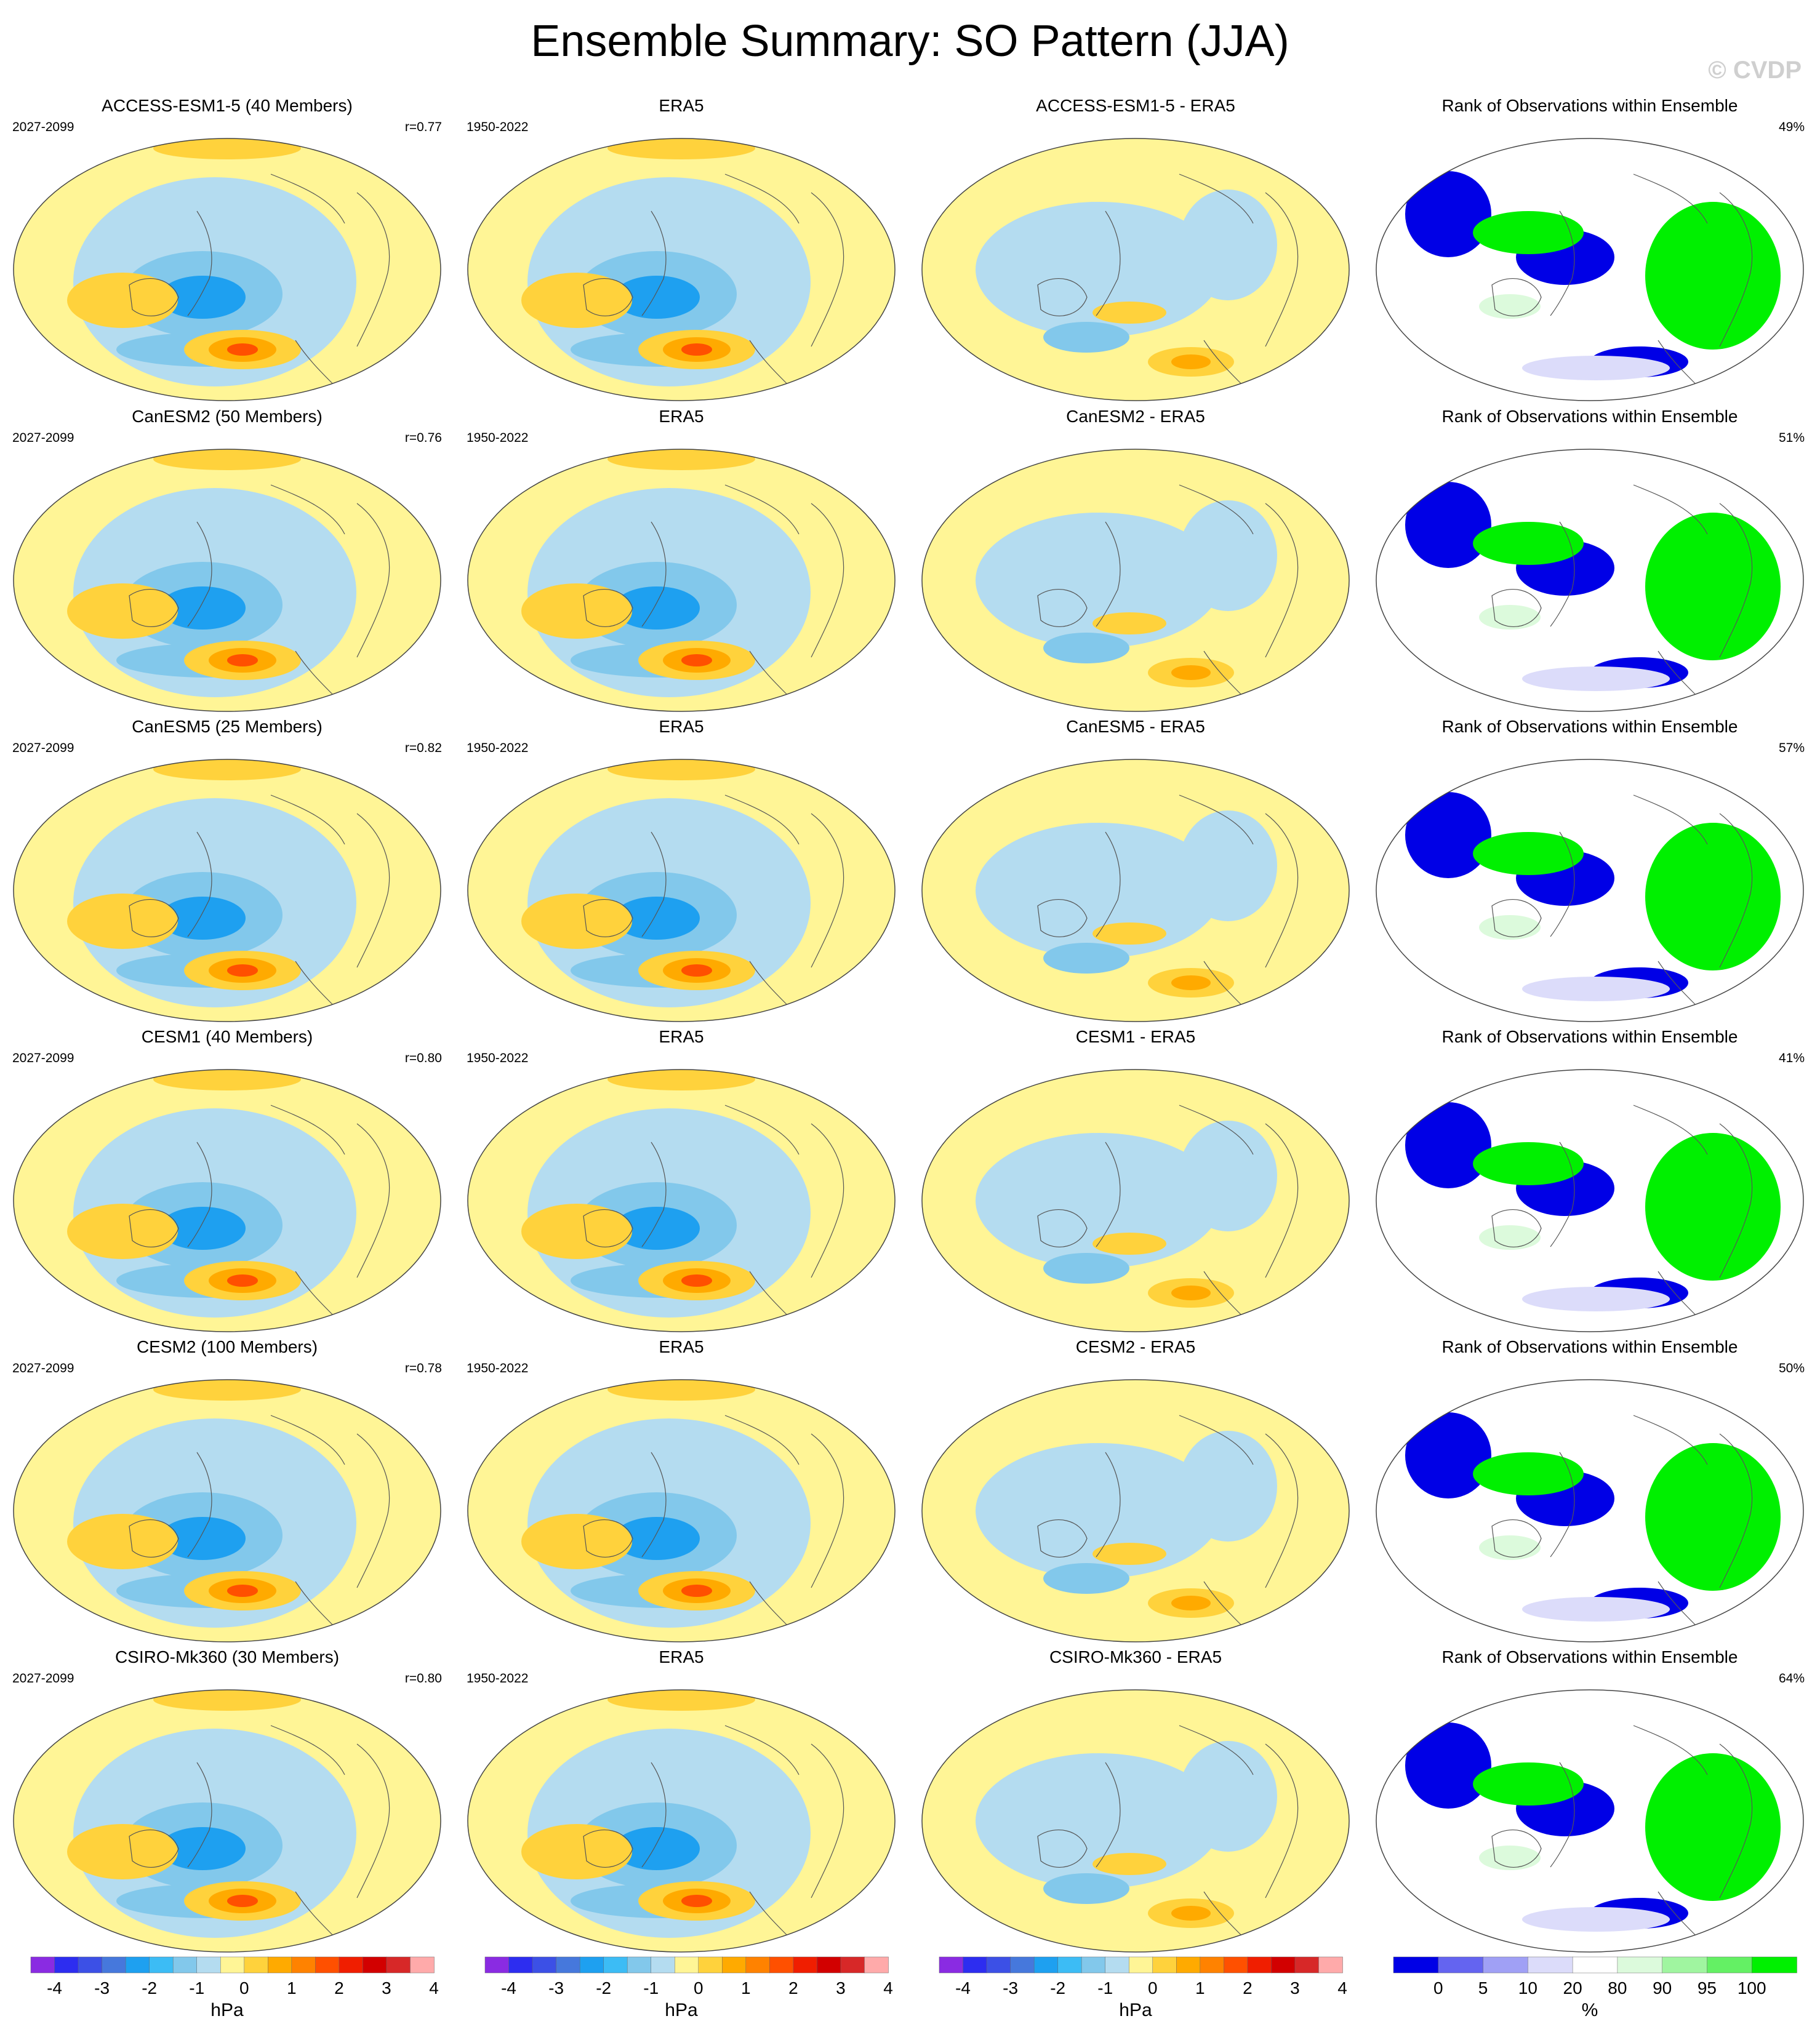  What do you see at coordinates (1483, 1988) in the screenshot?
I see `colorbar-tick-label: 5` at bounding box center [1483, 1988].